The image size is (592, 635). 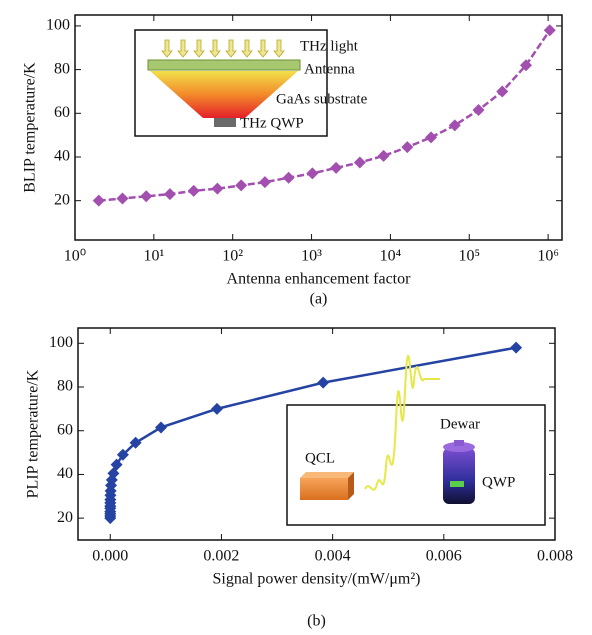 What do you see at coordinates (391, 256) in the screenshot?
I see `x-tick-label: 10⁴` at bounding box center [391, 256].